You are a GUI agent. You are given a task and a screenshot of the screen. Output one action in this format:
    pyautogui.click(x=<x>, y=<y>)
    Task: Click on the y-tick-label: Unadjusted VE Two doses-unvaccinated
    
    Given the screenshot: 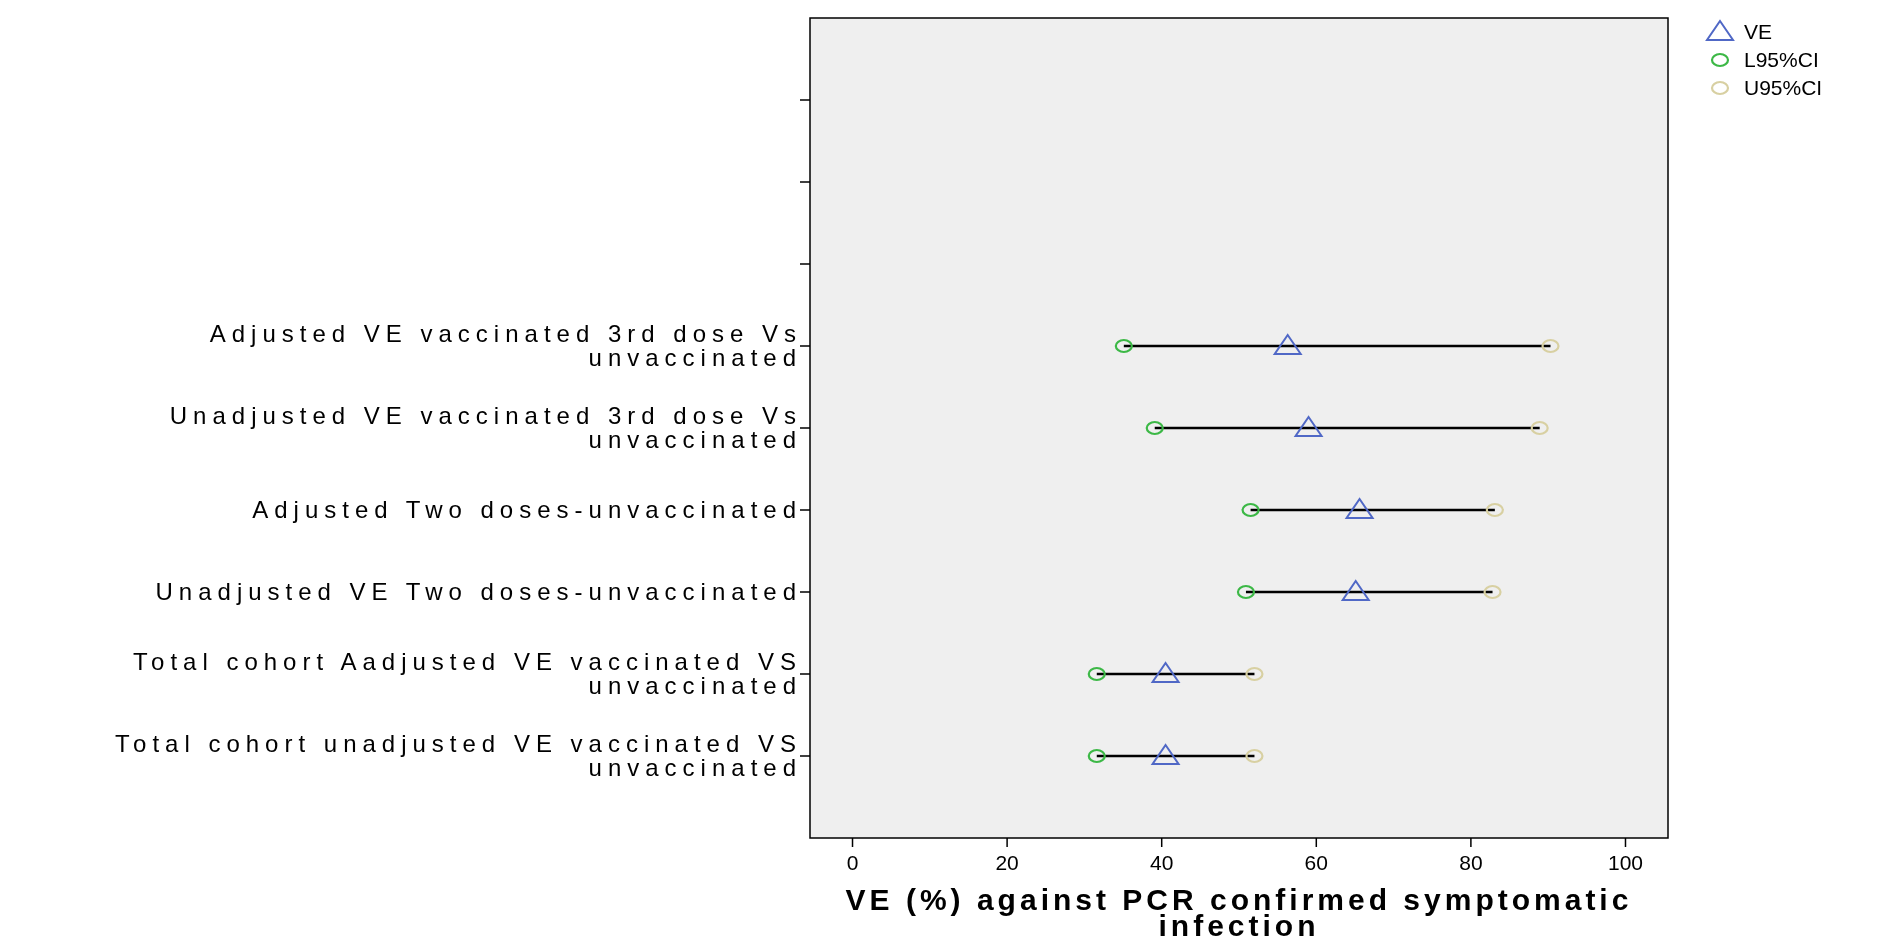 What is the action you would take?
    pyautogui.click(x=478, y=592)
    